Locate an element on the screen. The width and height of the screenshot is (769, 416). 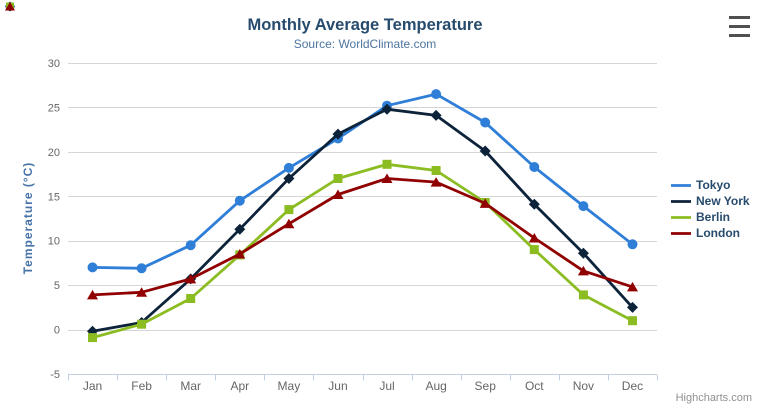
data-point-tokyo-aug is located at coordinates (436, 94).